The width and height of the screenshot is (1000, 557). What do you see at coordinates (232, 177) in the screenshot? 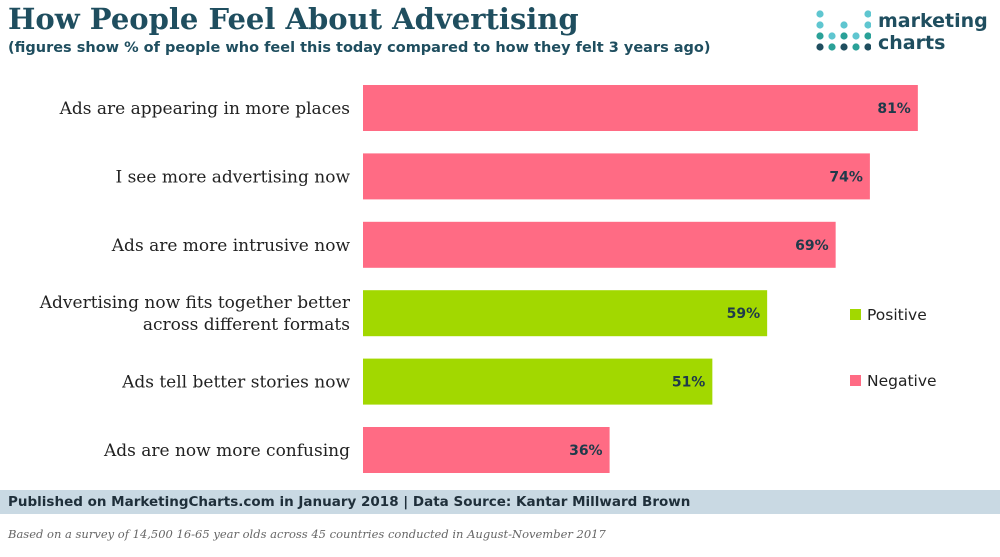
I see `category-label: I see more advertising now` at bounding box center [232, 177].